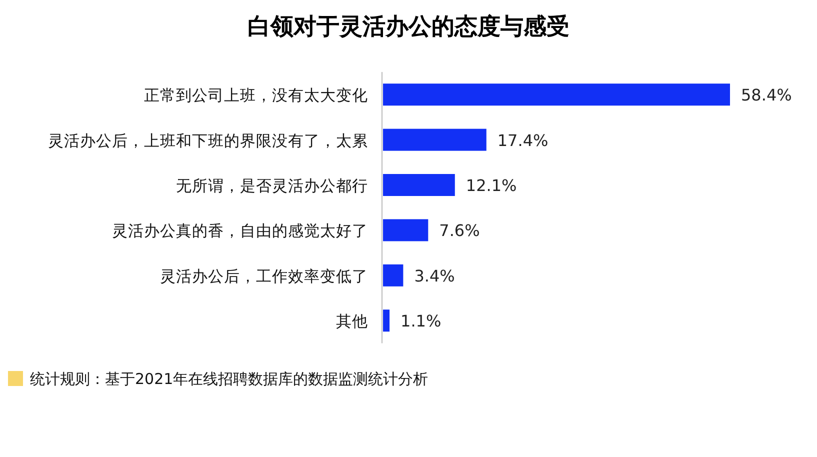  Describe the element at coordinates (434, 276) in the screenshot. I see `data-label: 3.4%` at that location.